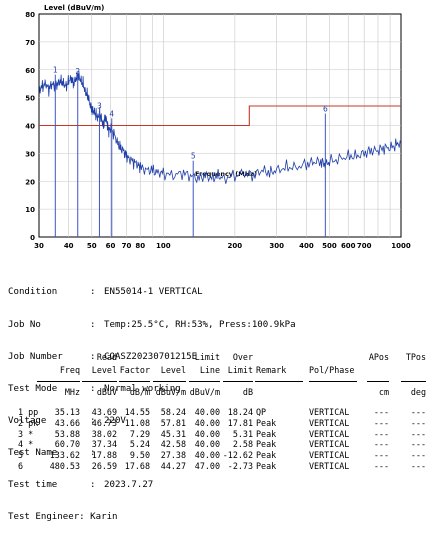 This screenshot has height=534, width=441. I want to click on info-value: CQASZ20230701215E, so click(151, 356).